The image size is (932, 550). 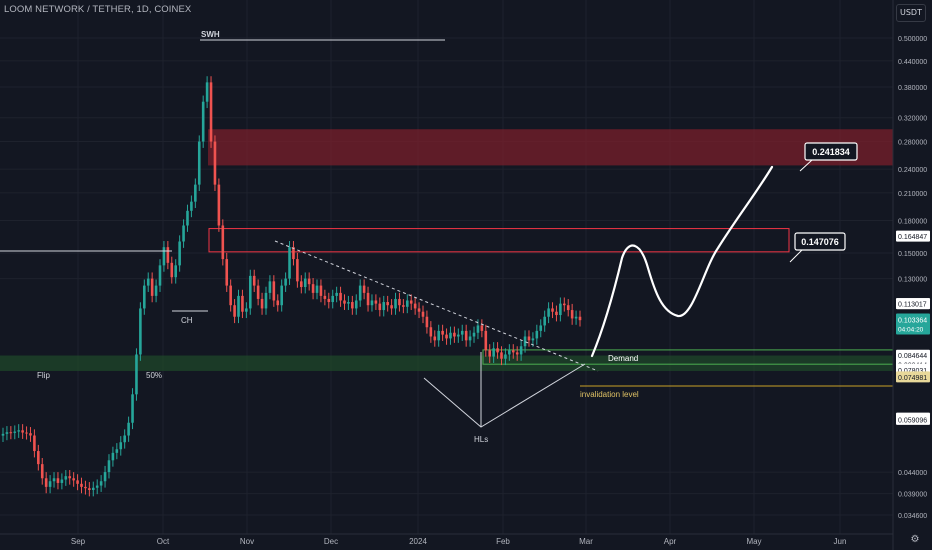 I want to click on y-tick-label: 0.440000, so click(x=912, y=62).